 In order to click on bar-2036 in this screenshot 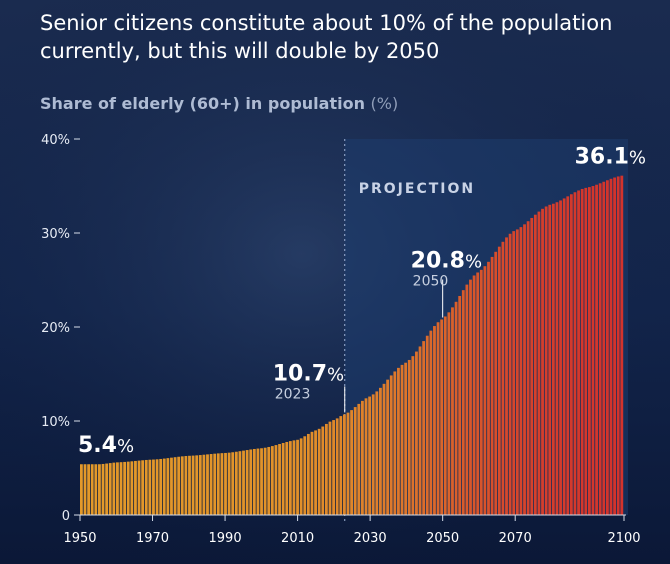, I will do `click(391, 445)`.